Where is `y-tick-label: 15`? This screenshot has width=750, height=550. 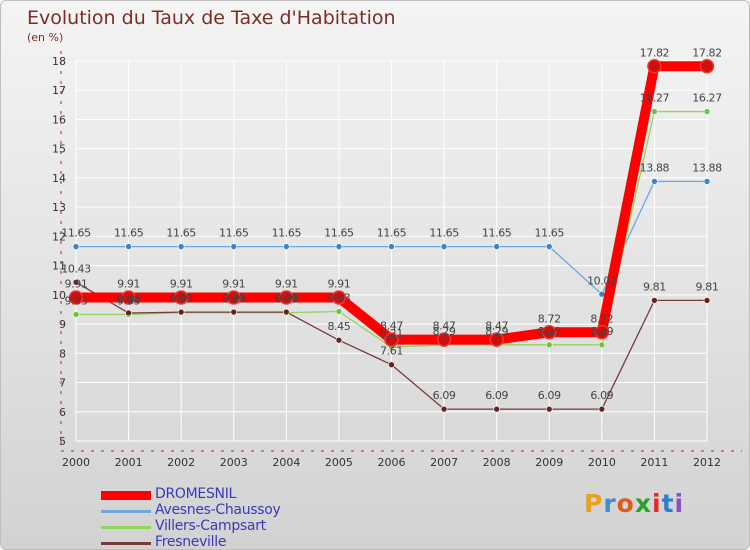
y-tick-label: 15 is located at coordinates (59, 149).